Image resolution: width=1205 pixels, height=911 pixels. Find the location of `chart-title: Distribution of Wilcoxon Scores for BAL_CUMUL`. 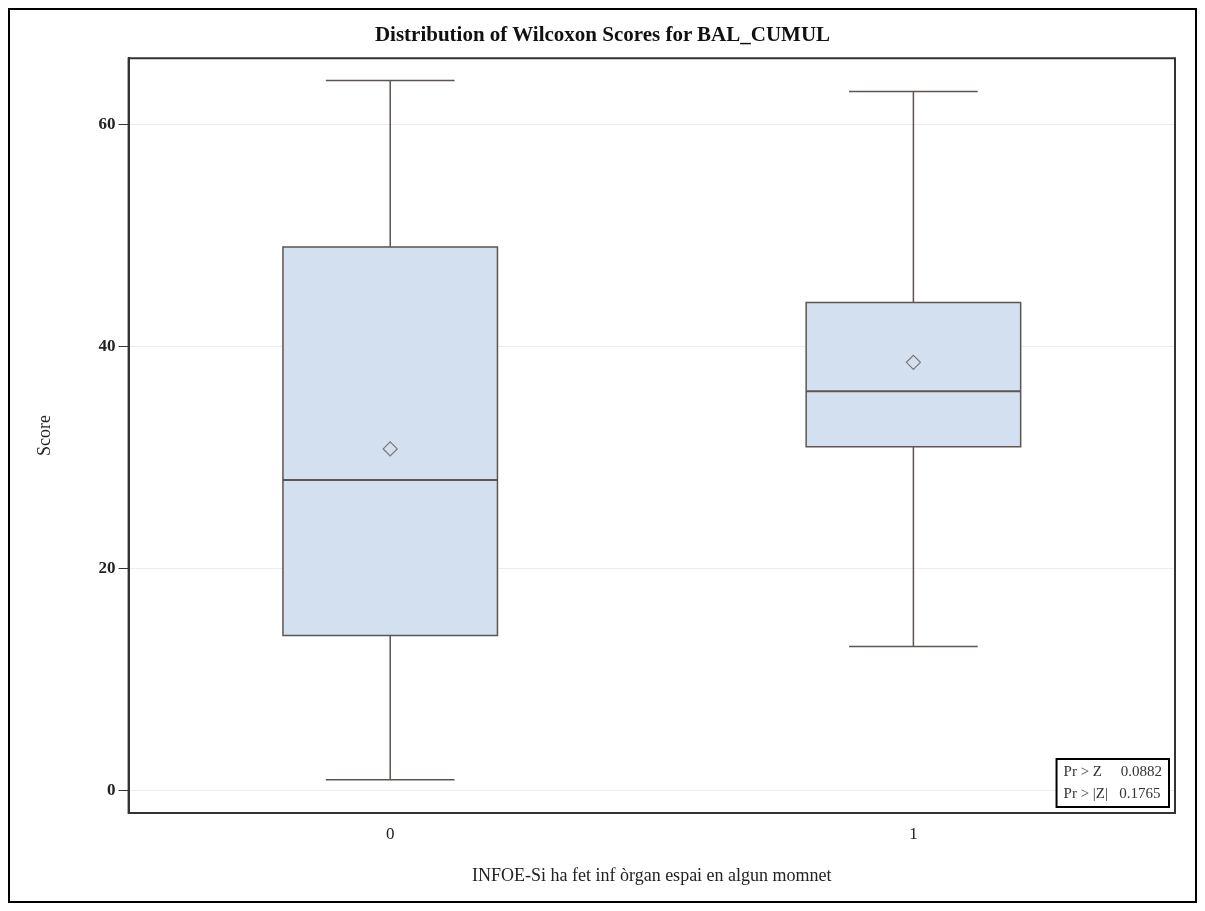

chart-title: Distribution of Wilcoxon Scores for BAL_CUMUL is located at coordinates (602, 34).